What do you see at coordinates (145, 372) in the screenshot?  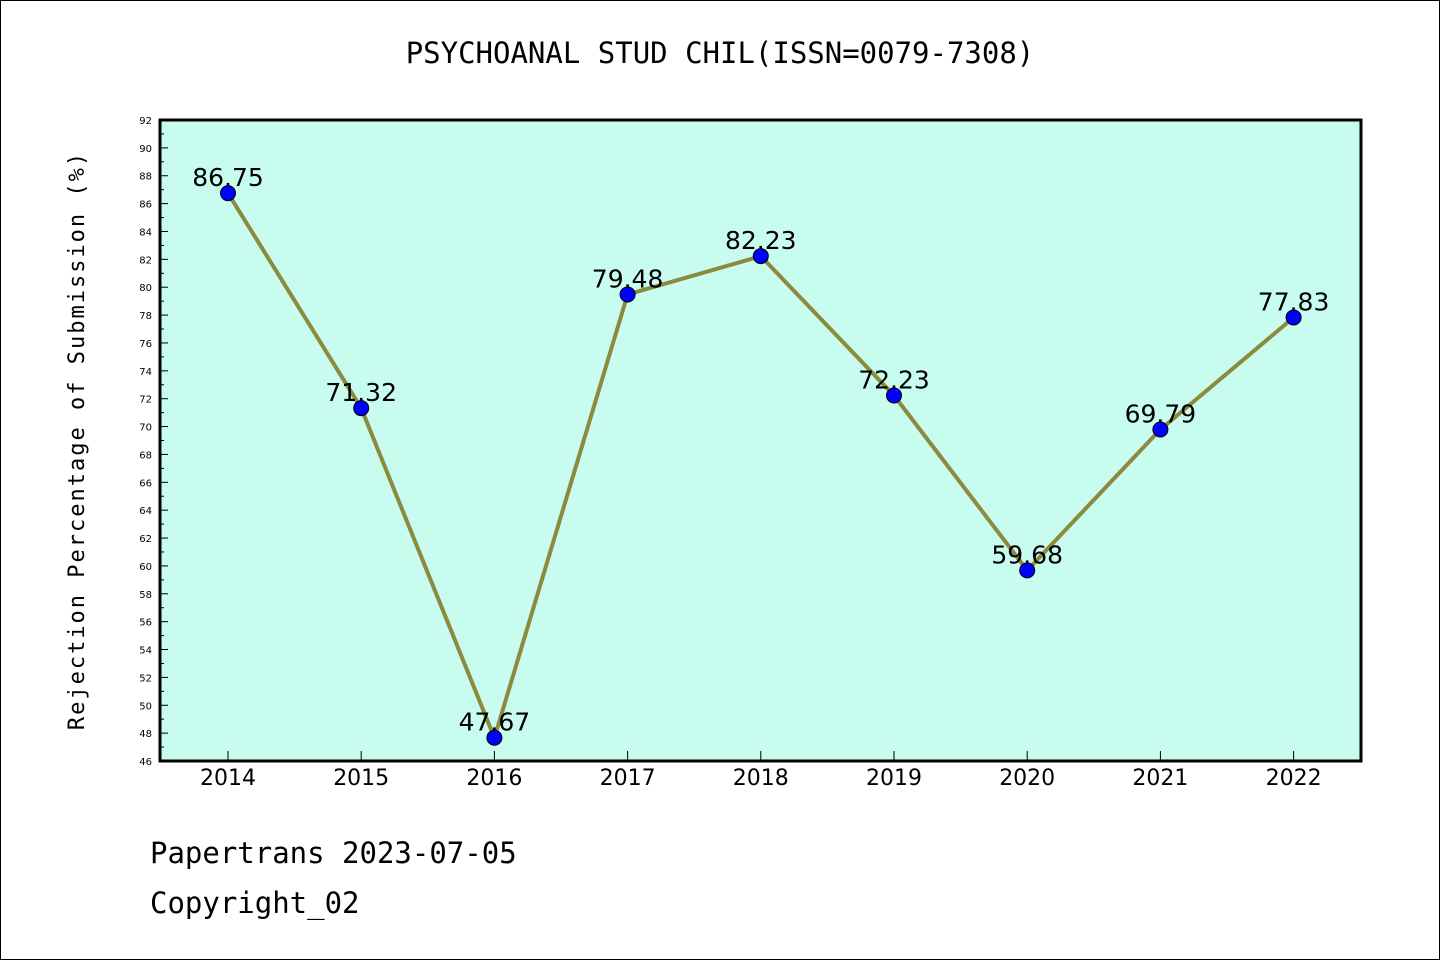 I see `y-tick-label: 74` at bounding box center [145, 372].